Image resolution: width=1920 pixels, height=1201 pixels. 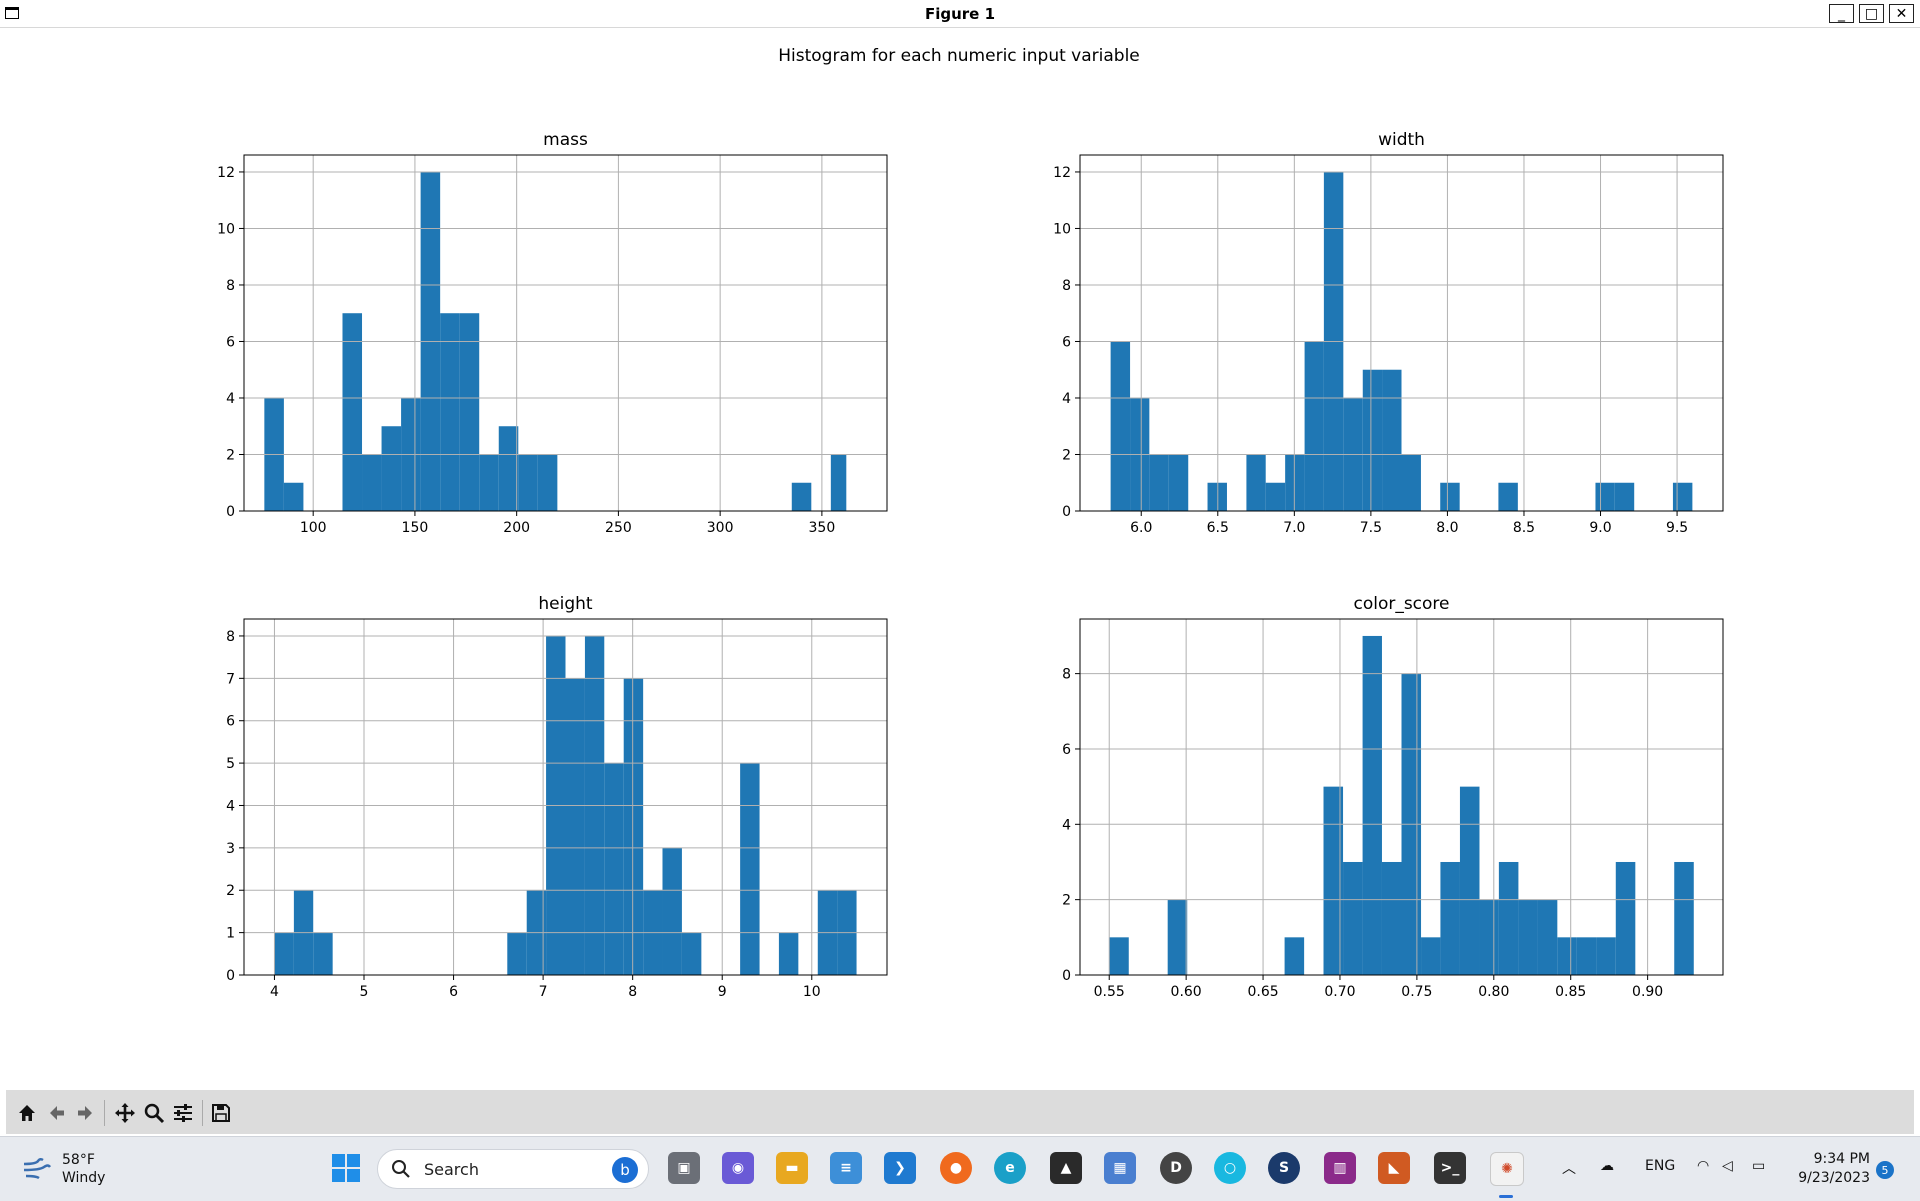 What do you see at coordinates (1727, 1166) in the screenshot?
I see `volume-control: ◁` at bounding box center [1727, 1166].